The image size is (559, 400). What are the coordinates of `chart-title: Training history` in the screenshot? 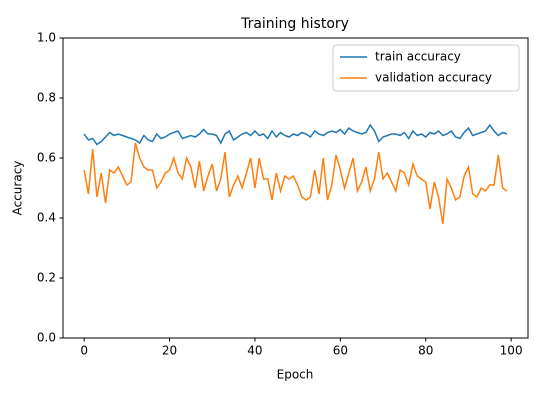 It's located at (294, 24).